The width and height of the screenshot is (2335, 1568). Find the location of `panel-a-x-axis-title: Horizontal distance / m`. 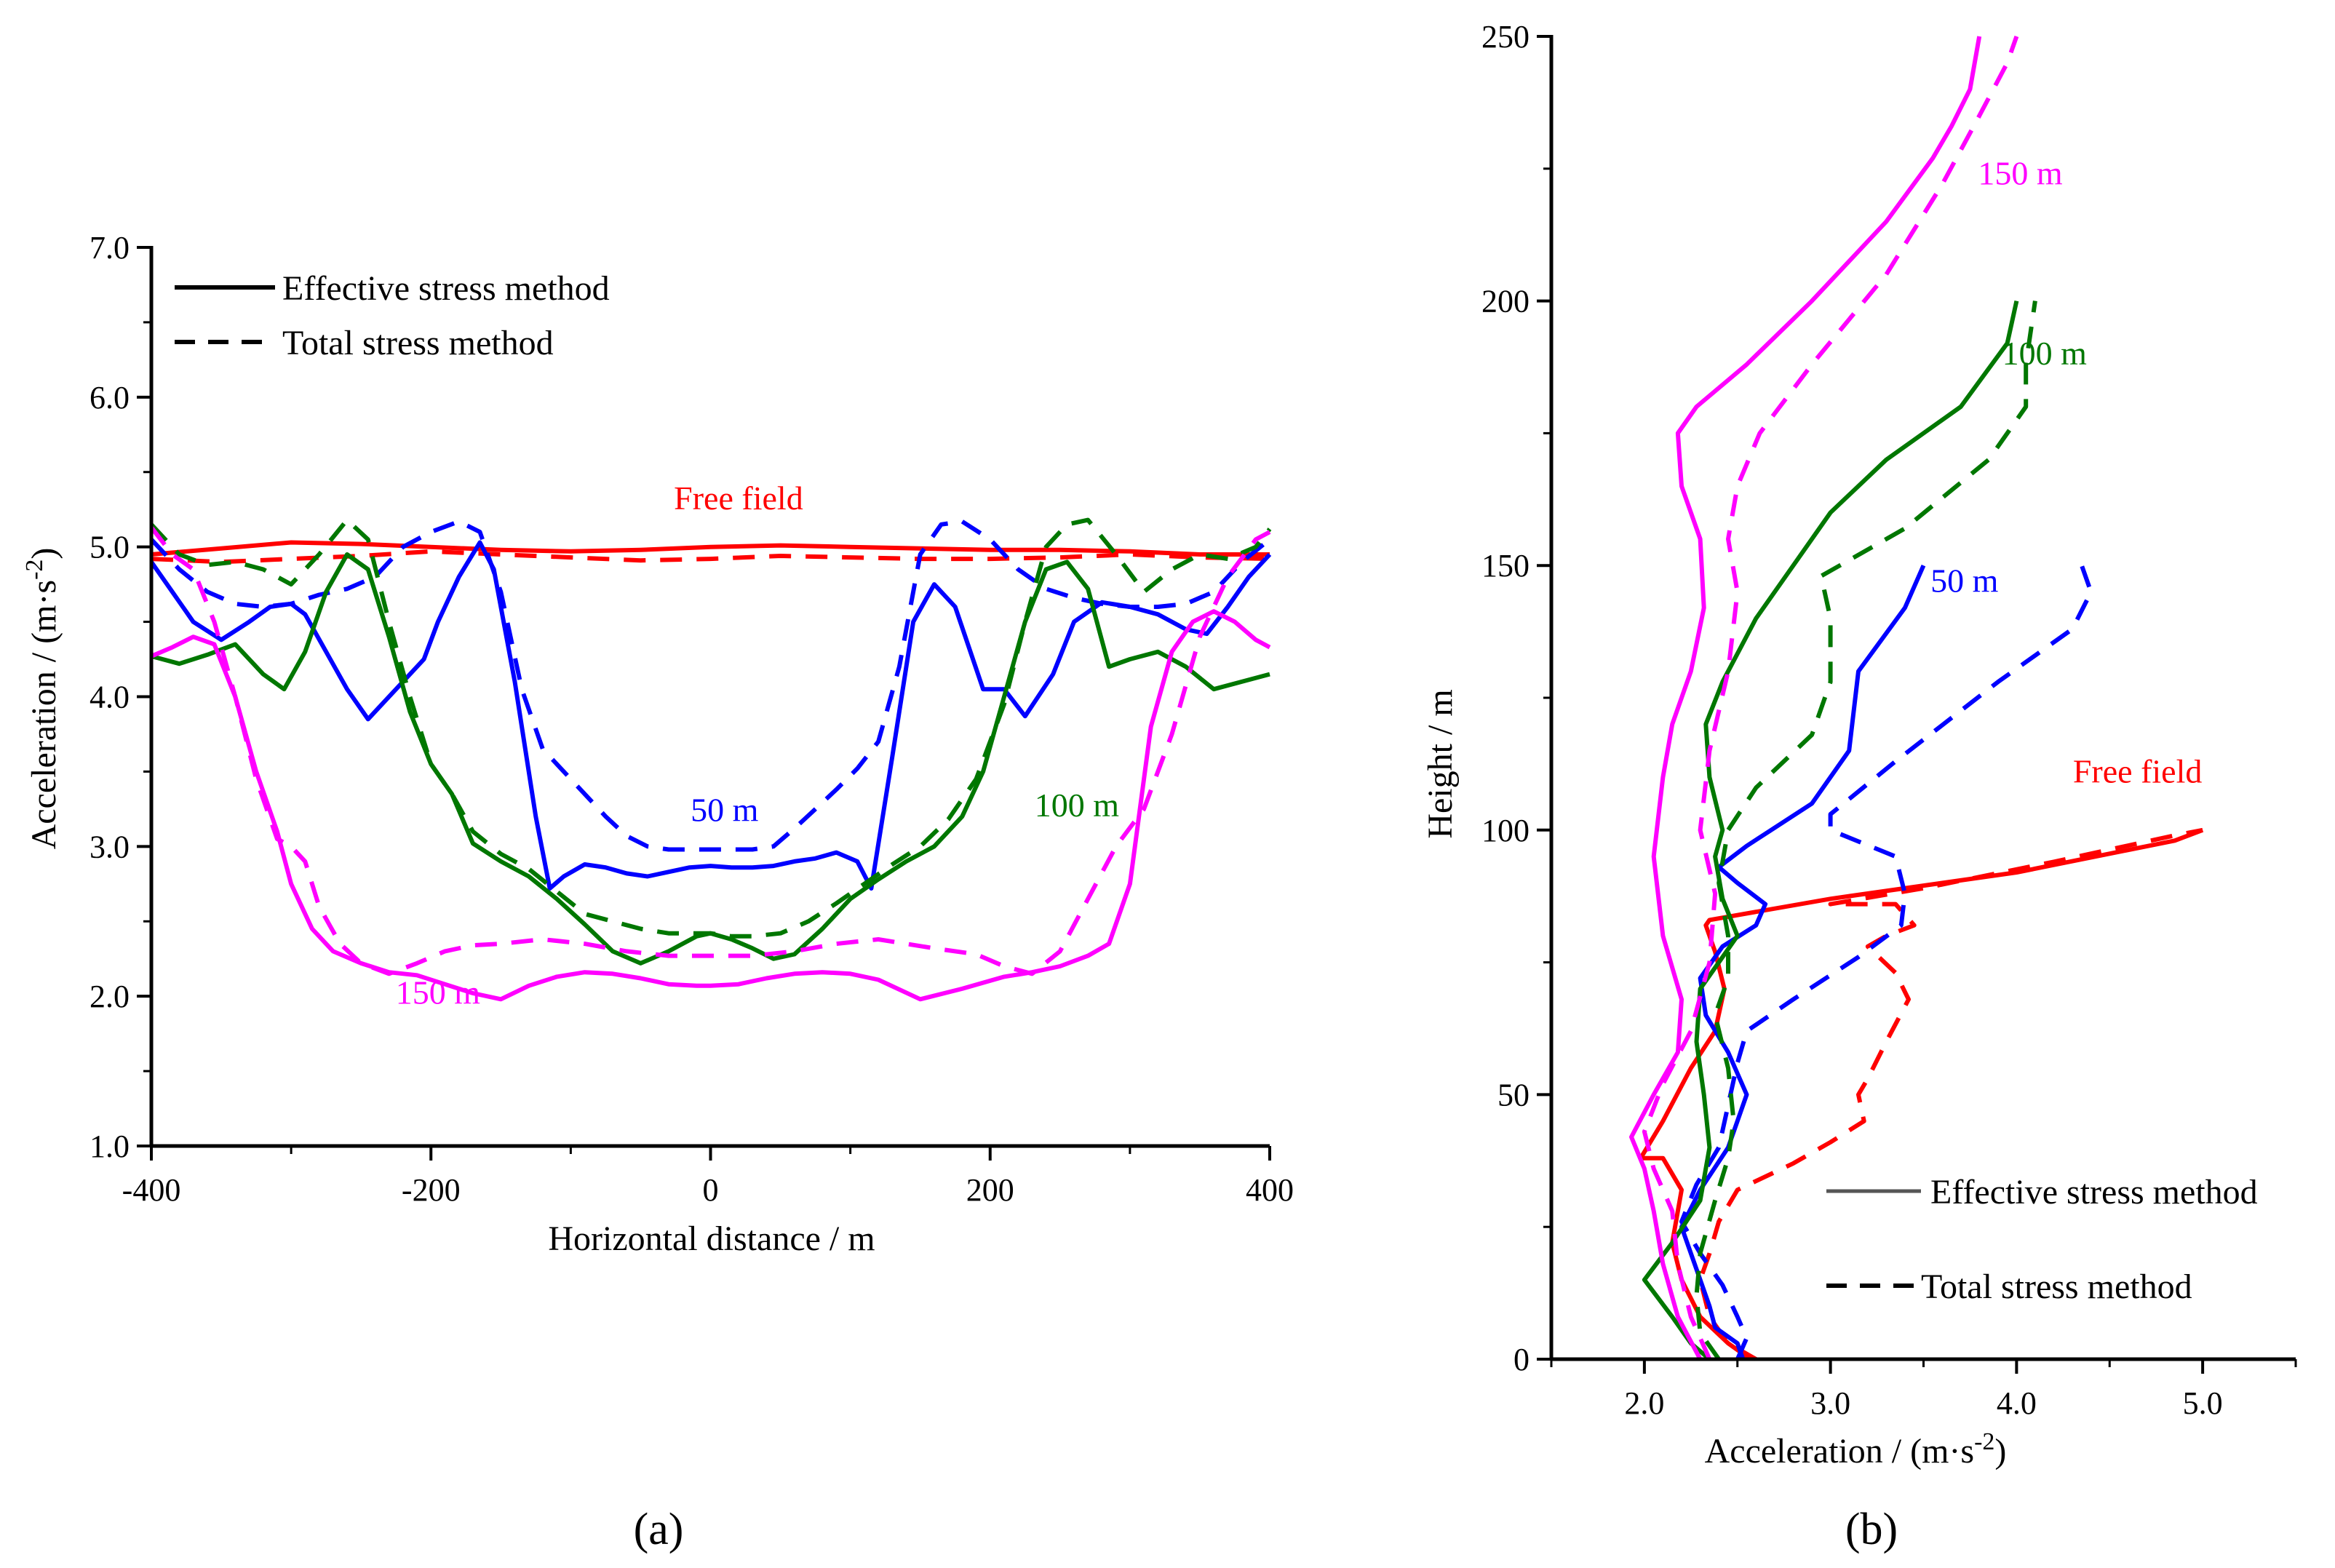

panel-a-x-axis-title: Horizontal distance / m is located at coordinates (711, 1238).